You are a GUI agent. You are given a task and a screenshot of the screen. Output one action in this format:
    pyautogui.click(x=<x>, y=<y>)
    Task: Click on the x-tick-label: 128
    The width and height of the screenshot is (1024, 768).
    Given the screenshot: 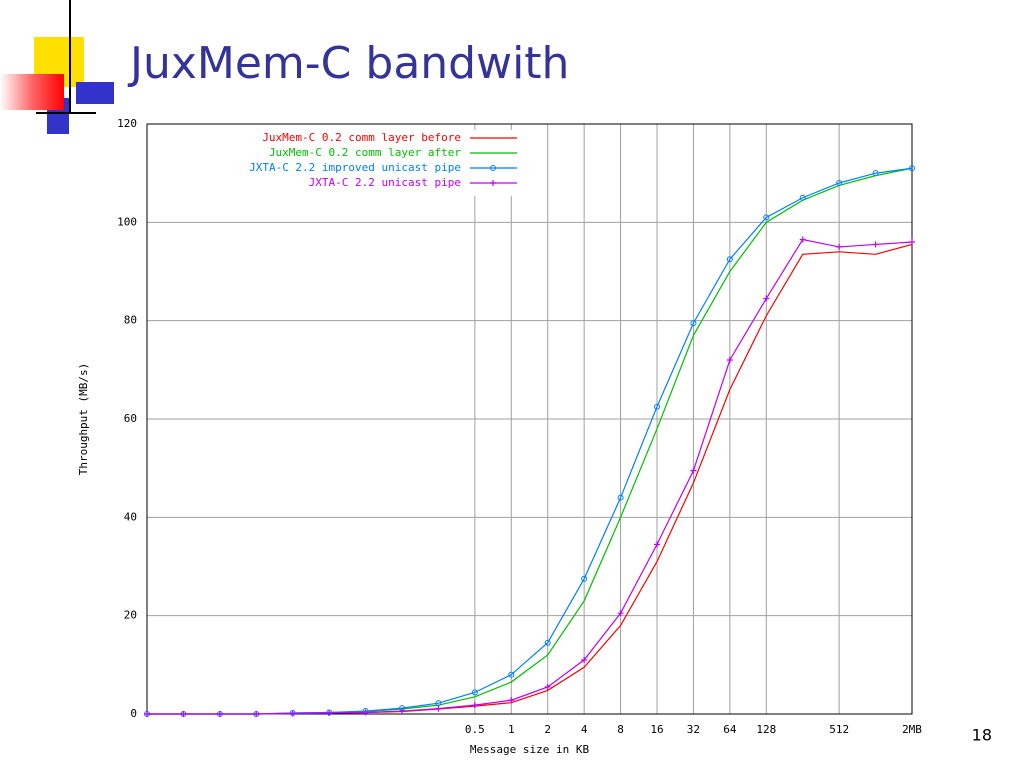 What is the action you would take?
    pyautogui.click(x=766, y=729)
    